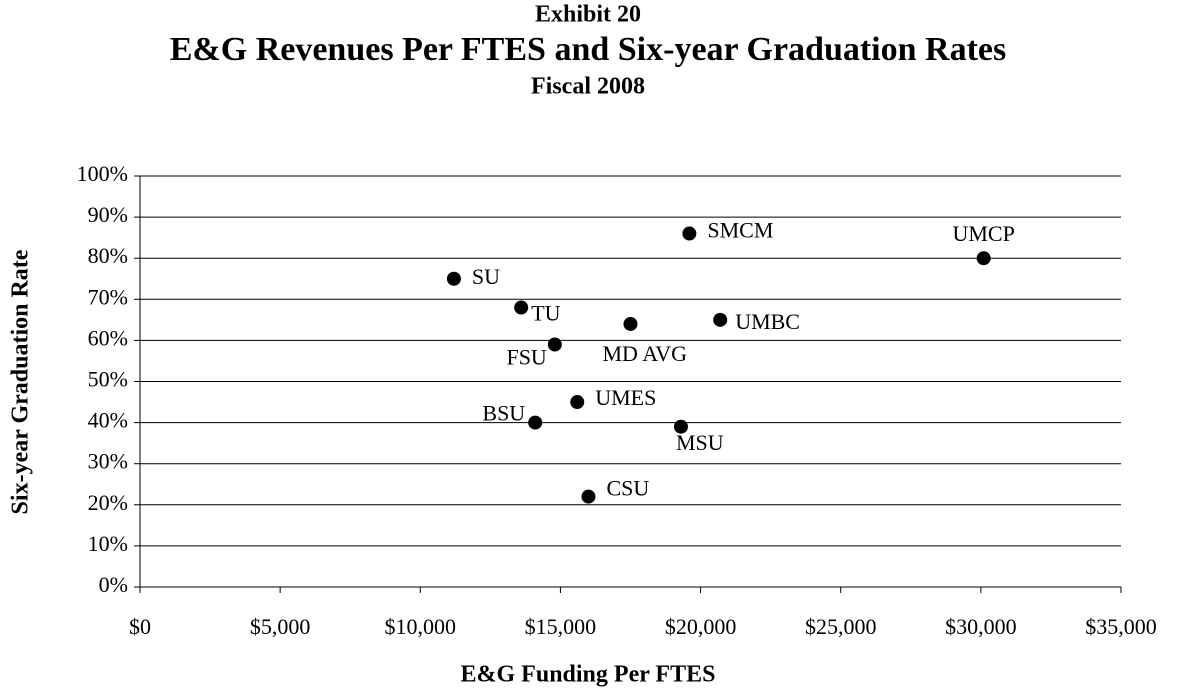  What do you see at coordinates (140, 626) in the screenshot?
I see `x-tick-label: $0` at bounding box center [140, 626].